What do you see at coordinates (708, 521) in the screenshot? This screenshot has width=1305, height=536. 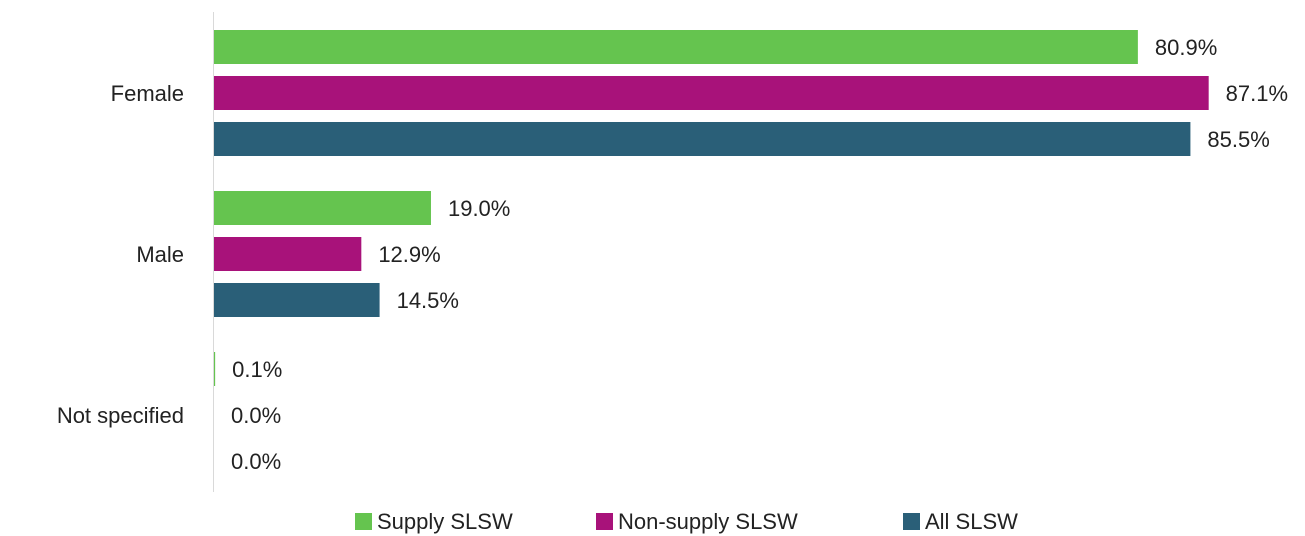 I see `legend-label: Non-supply SLSW` at bounding box center [708, 521].